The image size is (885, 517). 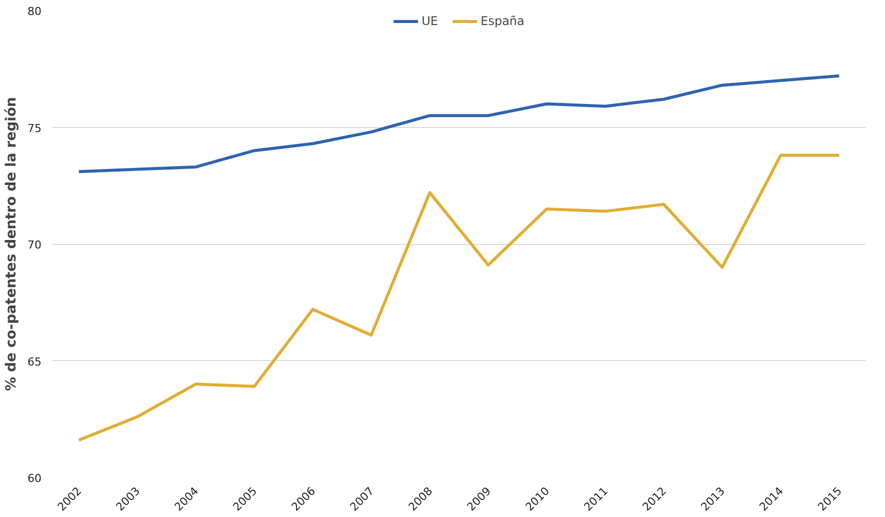 What do you see at coordinates (502, 21) in the screenshot?
I see `legend-label: España` at bounding box center [502, 21].